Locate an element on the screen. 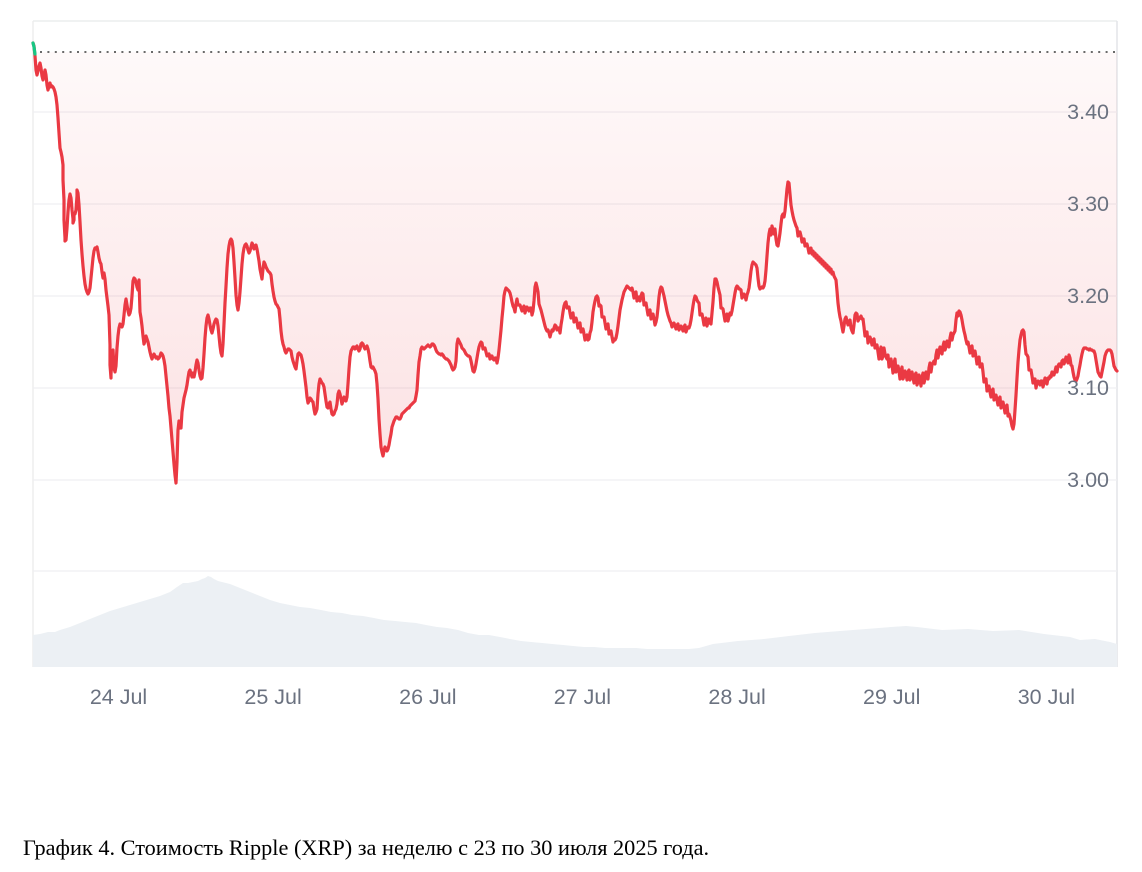 The width and height of the screenshot is (1142, 872). svg-text: 28 Jul is located at coordinates (736, 697).